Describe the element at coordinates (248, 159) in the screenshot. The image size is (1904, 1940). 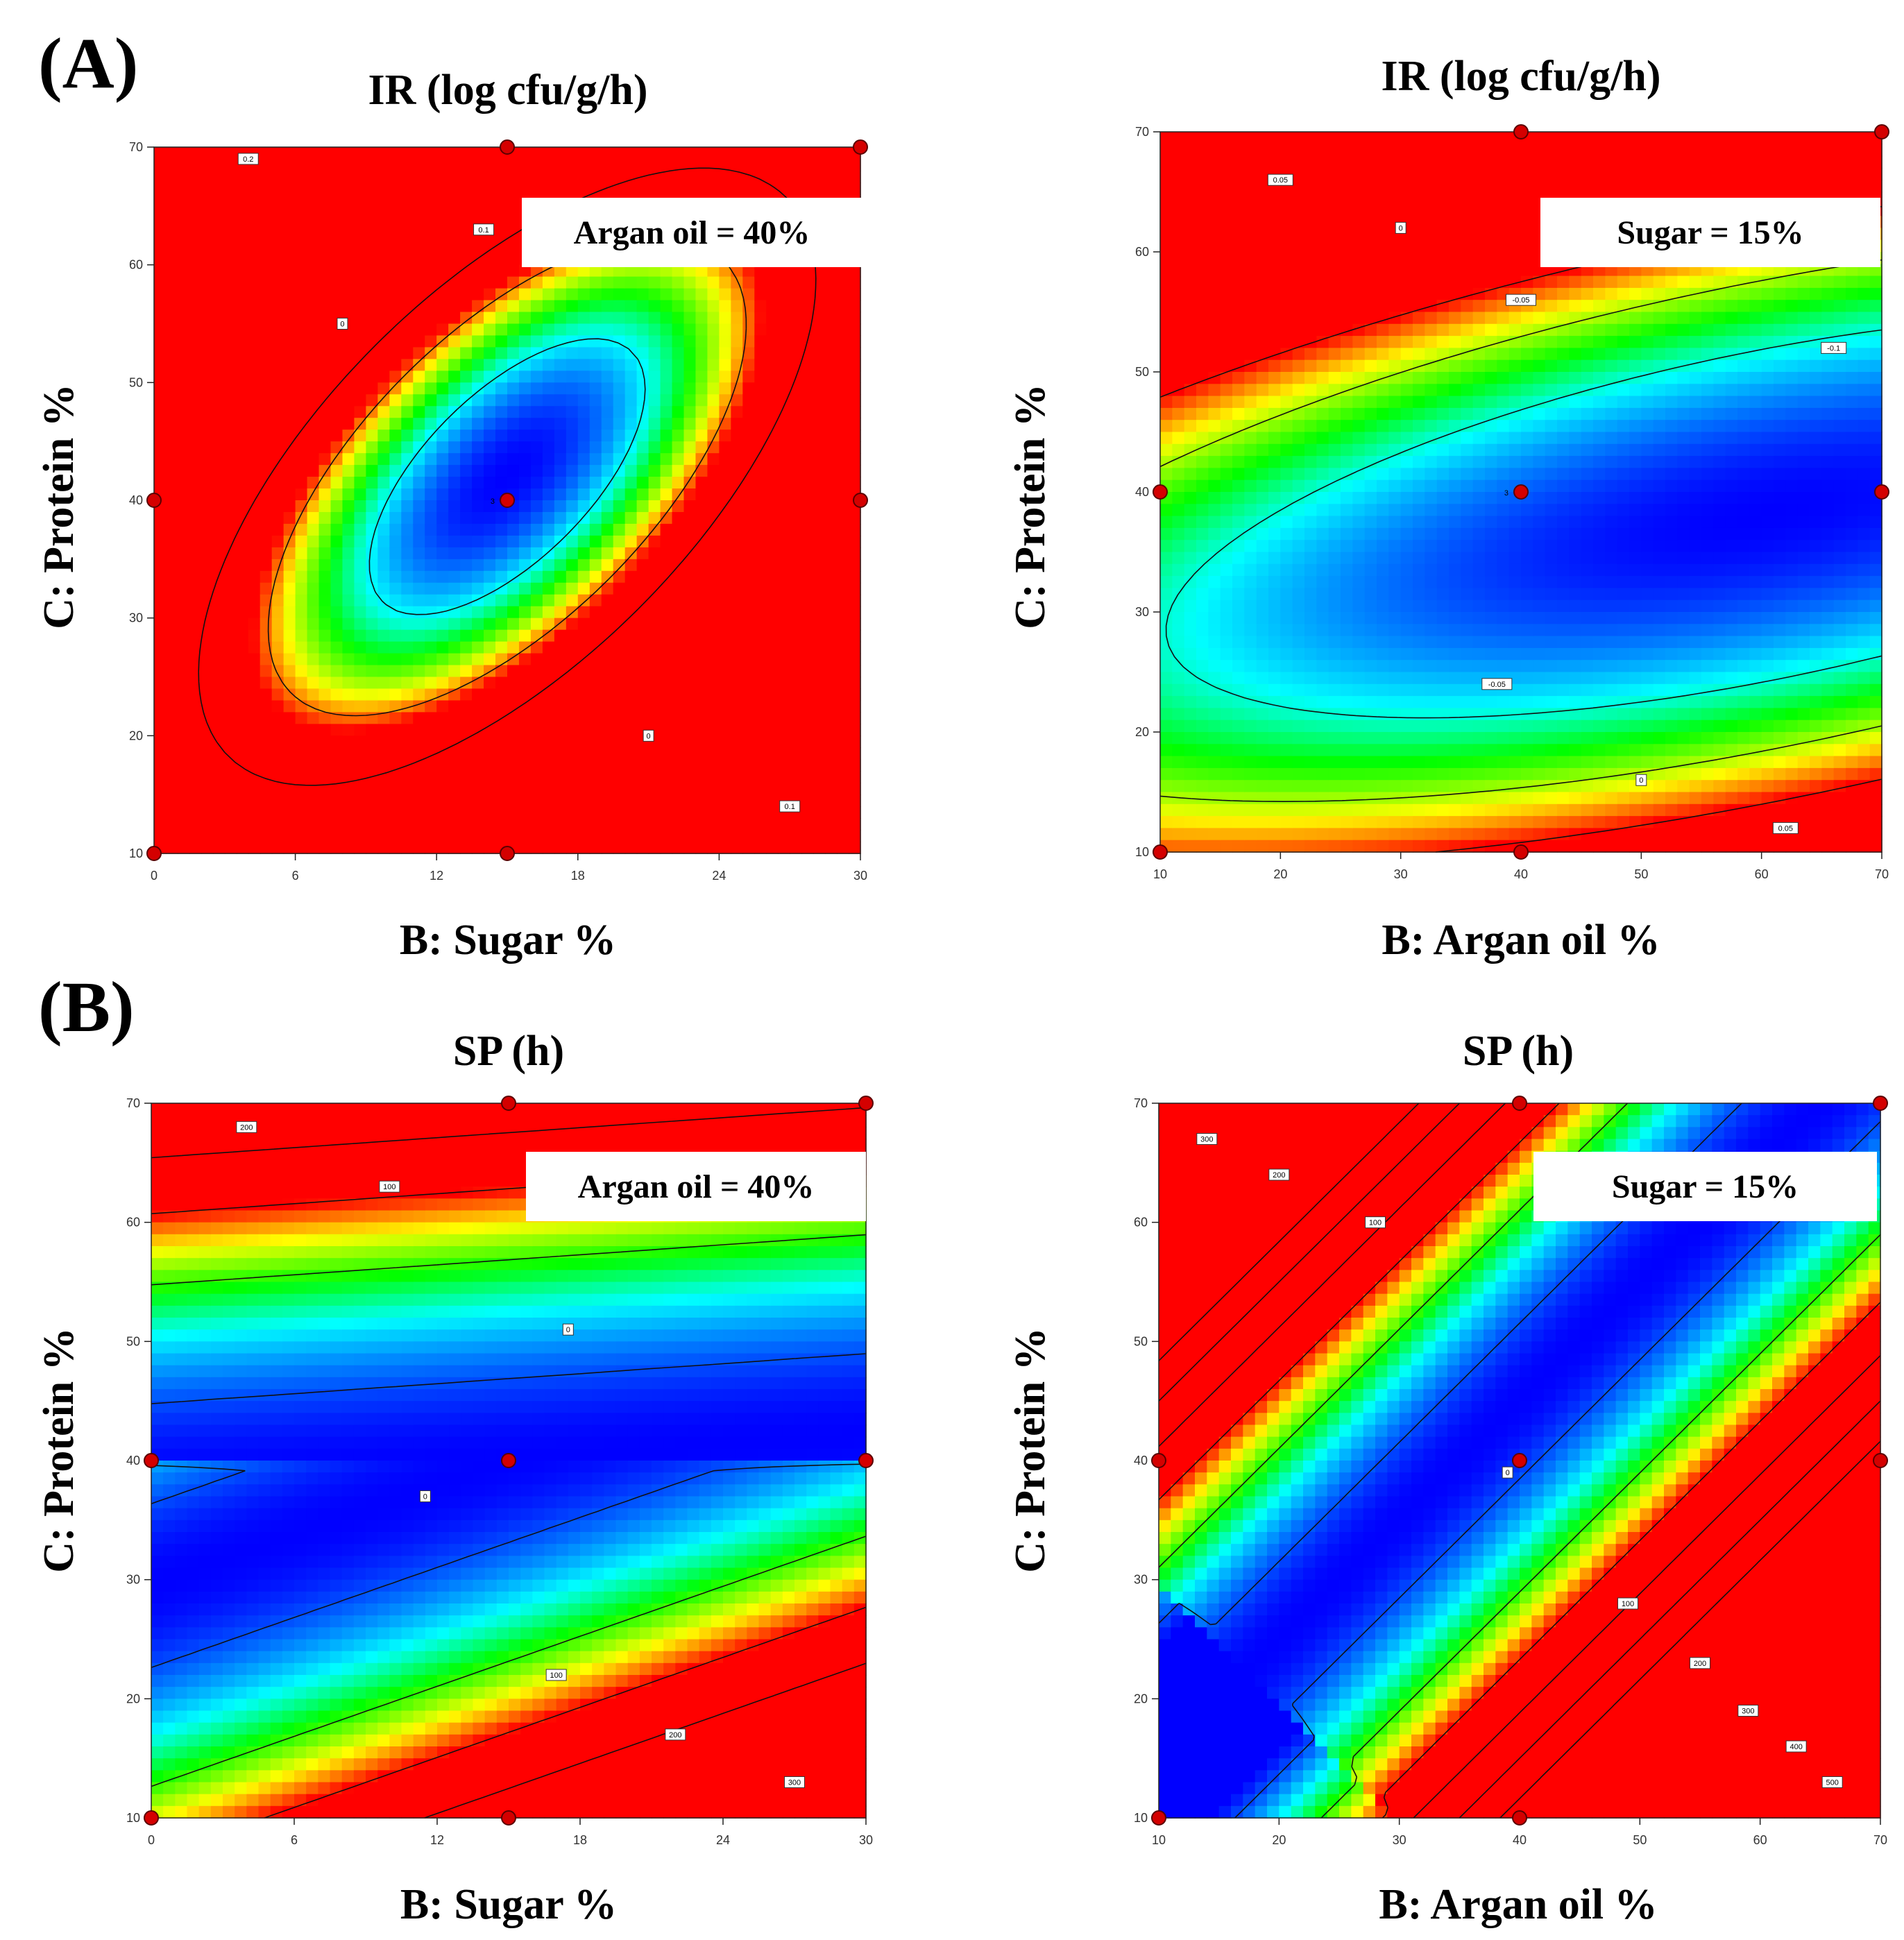
I see `contour-label-text: 0.2` at that location.